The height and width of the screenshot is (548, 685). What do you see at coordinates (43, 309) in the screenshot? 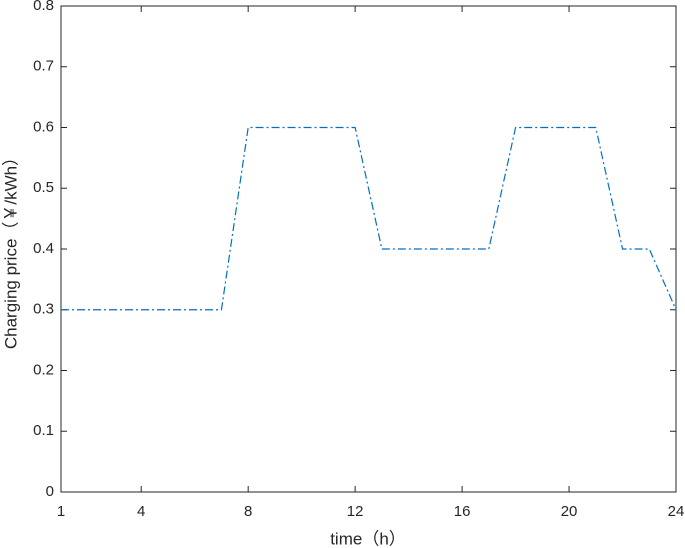
I see `y-tick-label: 0.3` at bounding box center [43, 309].